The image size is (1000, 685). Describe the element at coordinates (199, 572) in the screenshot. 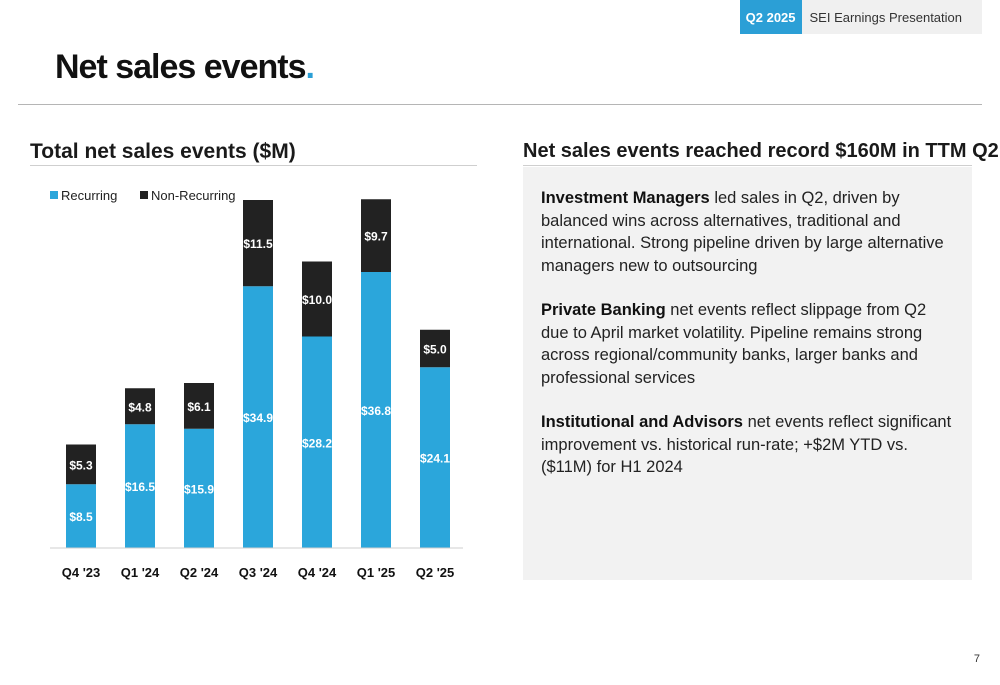

I see `x-tick-label: Q2 '24` at that location.